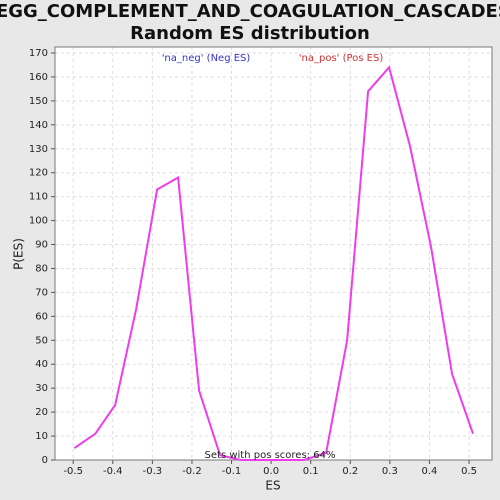  Describe the element at coordinates (341, 58) in the screenshot. I see `annotation: 'na_pos' (Pos ES)` at that location.